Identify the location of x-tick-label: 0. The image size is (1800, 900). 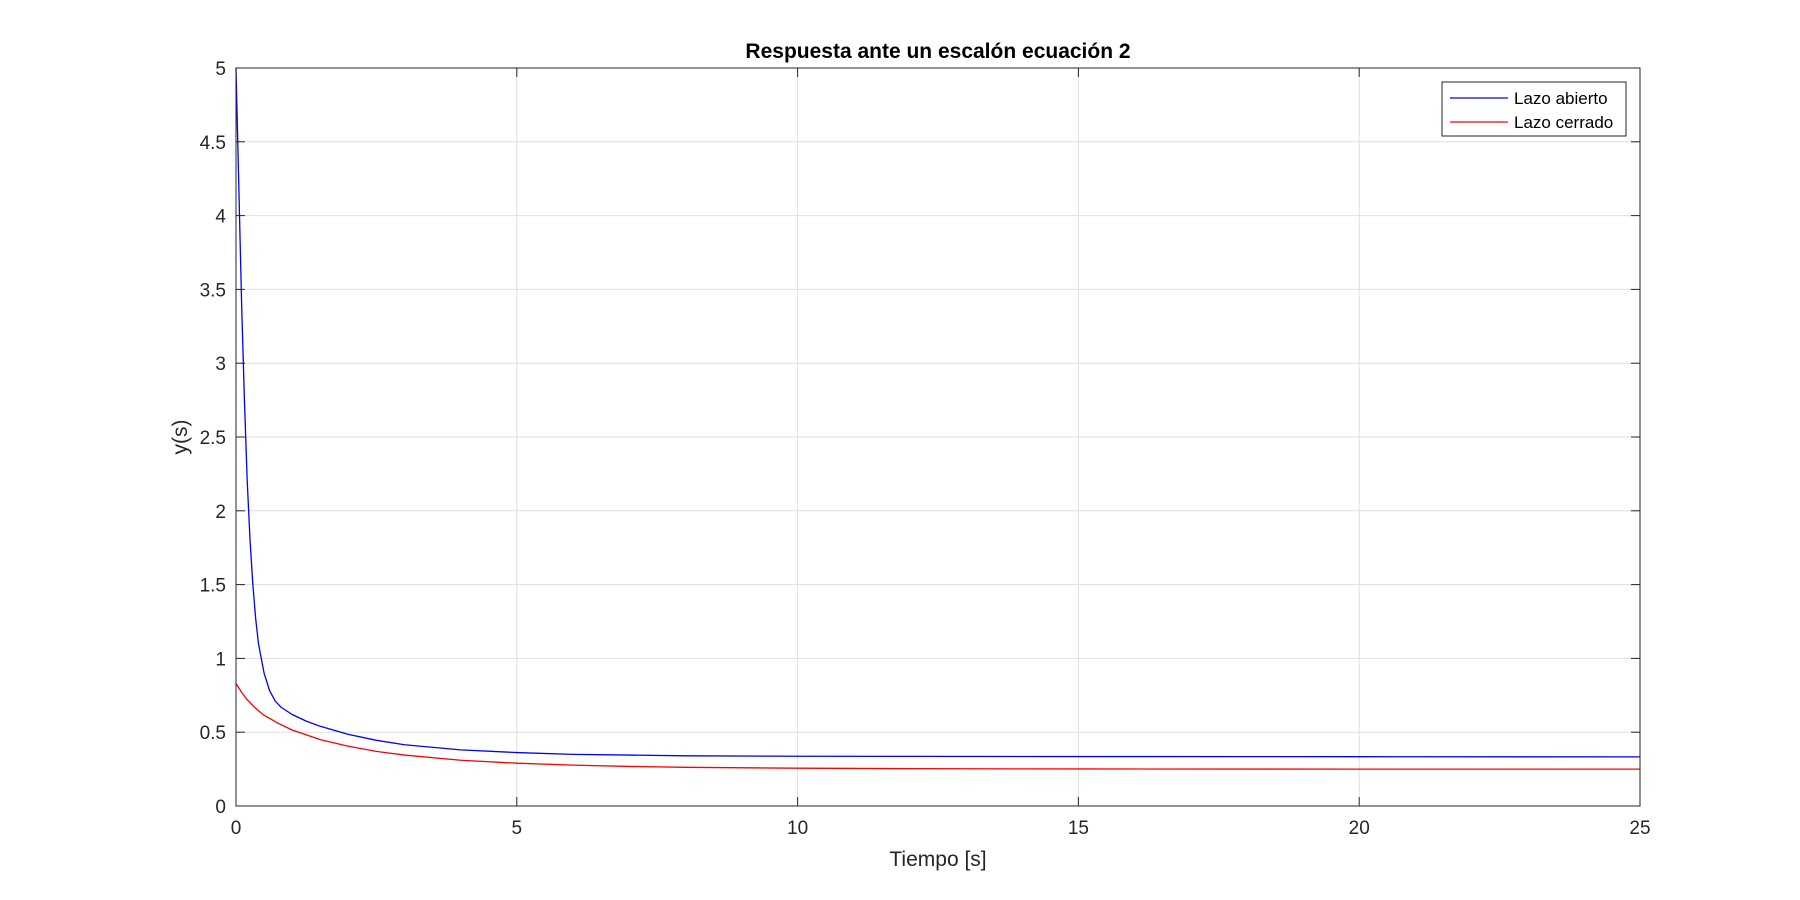
(236, 828).